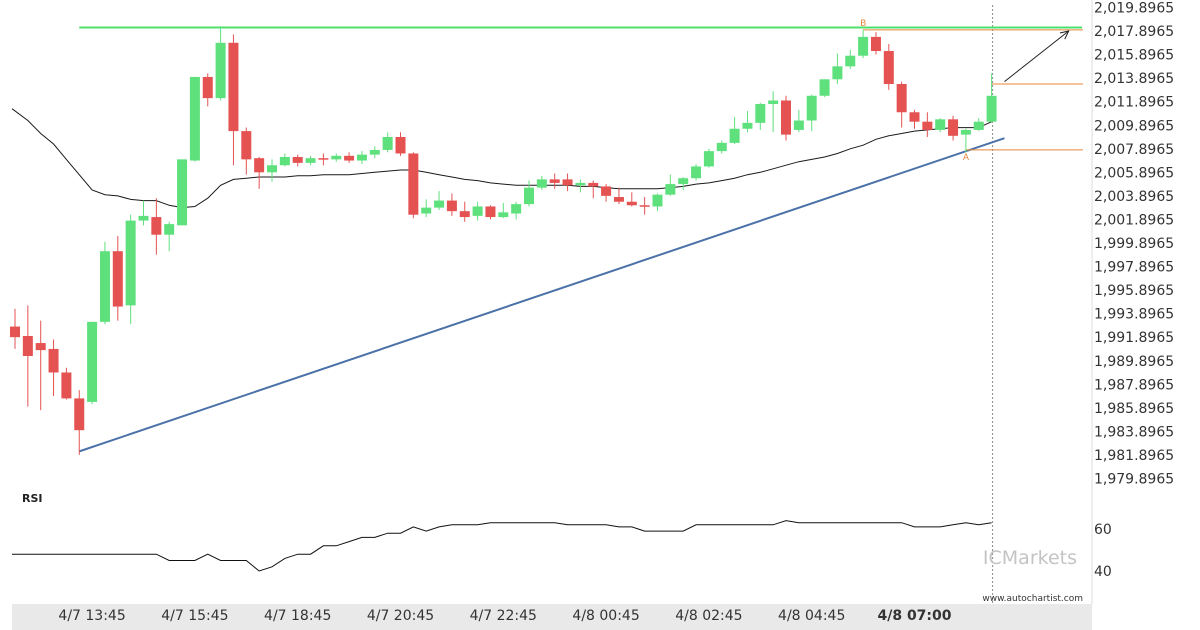 This screenshot has width=1200, height=630. Describe the element at coordinates (1134, 150) in the screenshot. I see `price-tick-label: 2,007.8965` at that location.